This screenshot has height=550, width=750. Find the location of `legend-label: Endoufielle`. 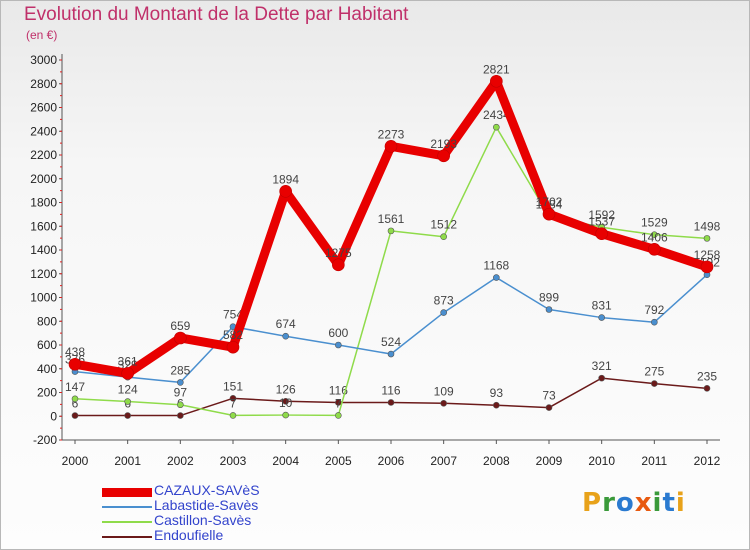

legend-label: Endoufielle is located at coordinates (189, 535).